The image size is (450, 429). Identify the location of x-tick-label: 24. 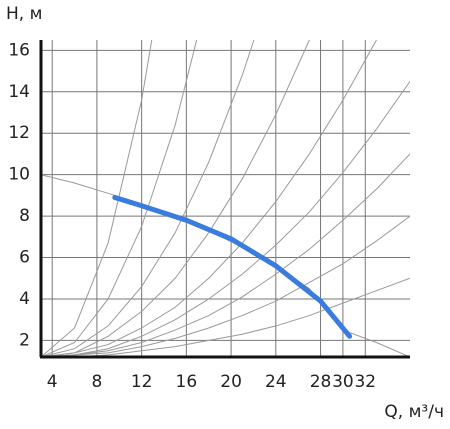
(276, 382).